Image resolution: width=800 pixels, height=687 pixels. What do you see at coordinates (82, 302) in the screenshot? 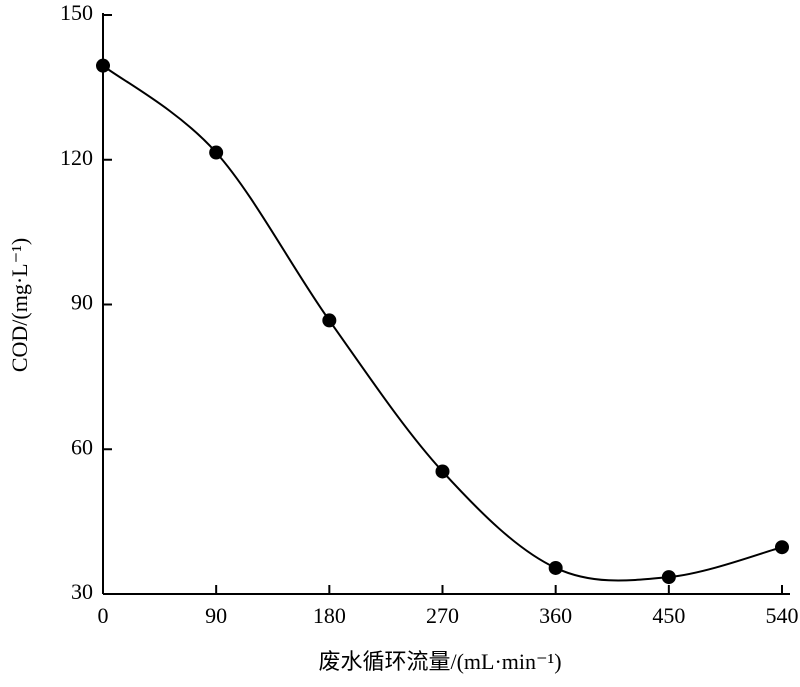
I see `y-tick-label: 90` at bounding box center [82, 302].